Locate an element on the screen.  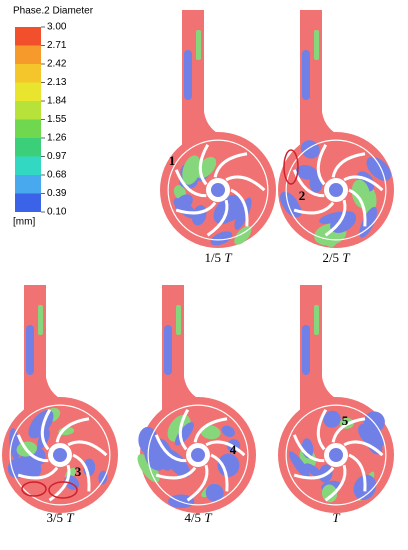
colorbar-label: 3.00 is located at coordinates (57, 27).